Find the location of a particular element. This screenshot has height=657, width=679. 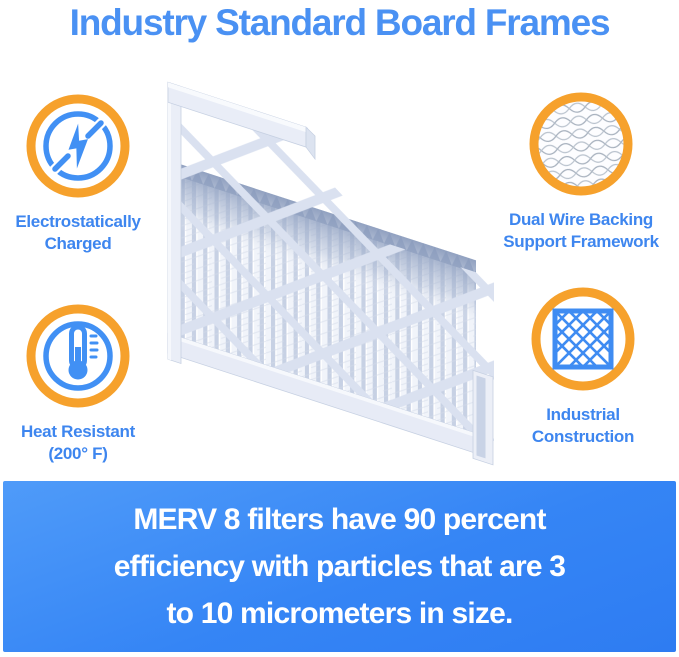

banner-line: to 10 micrometers in size. is located at coordinates (339, 613).